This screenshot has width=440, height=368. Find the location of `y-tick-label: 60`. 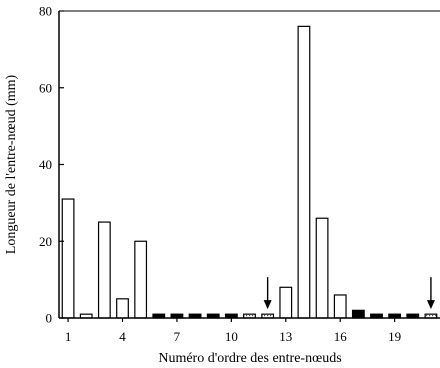

y-tick-label: 60 is located at coordinates (45, 87).